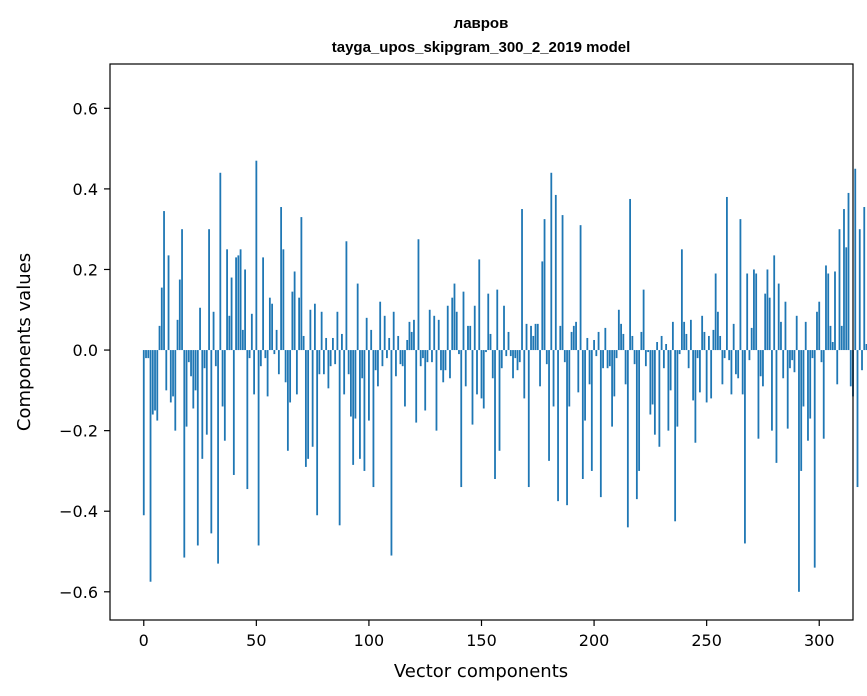 The width and height of the screenshot is (867, 696). Describe the element at coordinates (78, 431) in the screenshot. I see `y-tick-label: −0.2` at that location.